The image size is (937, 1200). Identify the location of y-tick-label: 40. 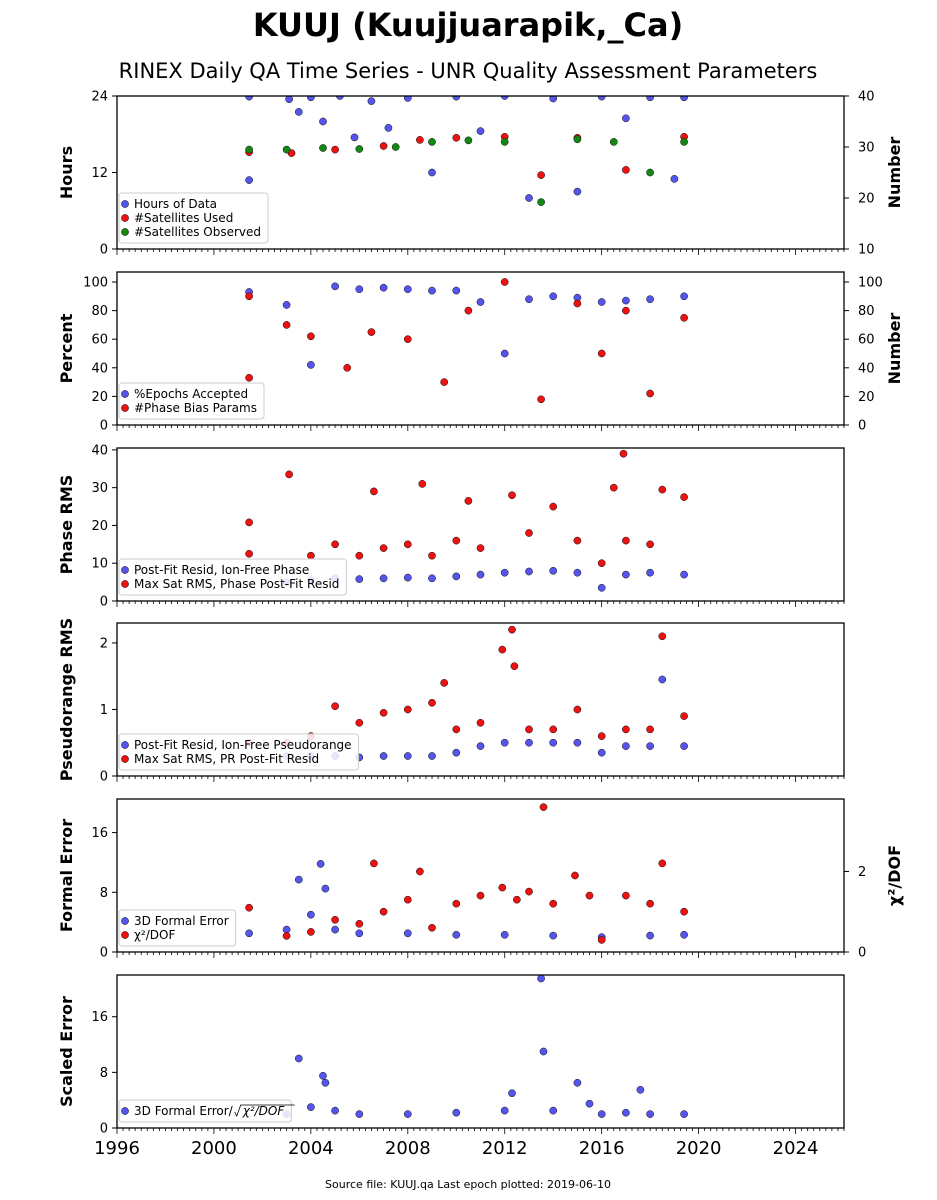
(99, 450).